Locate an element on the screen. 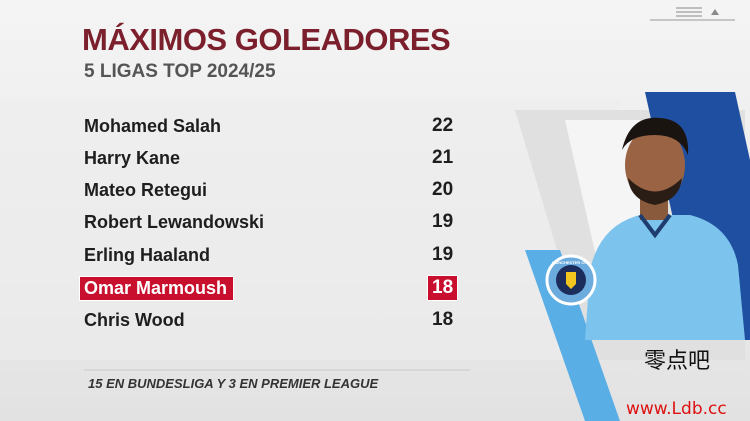  player-name: Mateo Retegui is located at coordinates (146, 190).